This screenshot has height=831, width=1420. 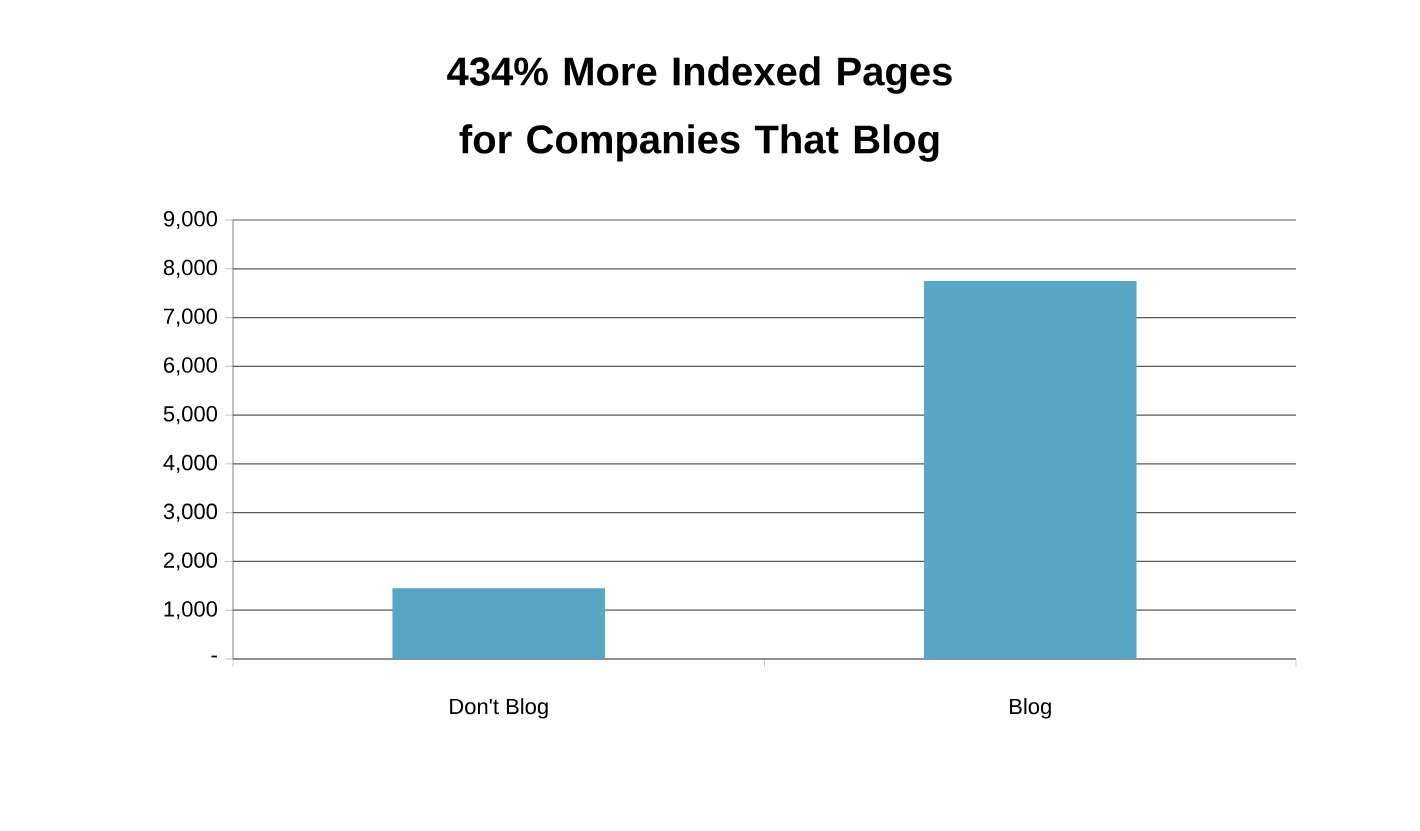 What do you see at coordinates (499, 708) in the screenshot?
I see `x-tick-label: Don't Blog` at bounding box center [499, 708].